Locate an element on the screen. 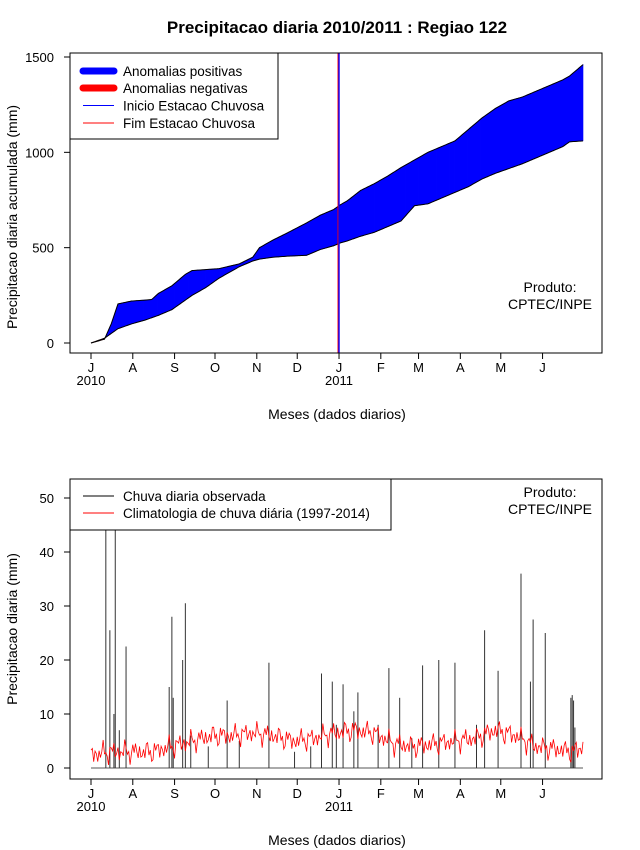 This screenshot has height=850, width=640. top-legend-box is located at coordinates (174, 96).